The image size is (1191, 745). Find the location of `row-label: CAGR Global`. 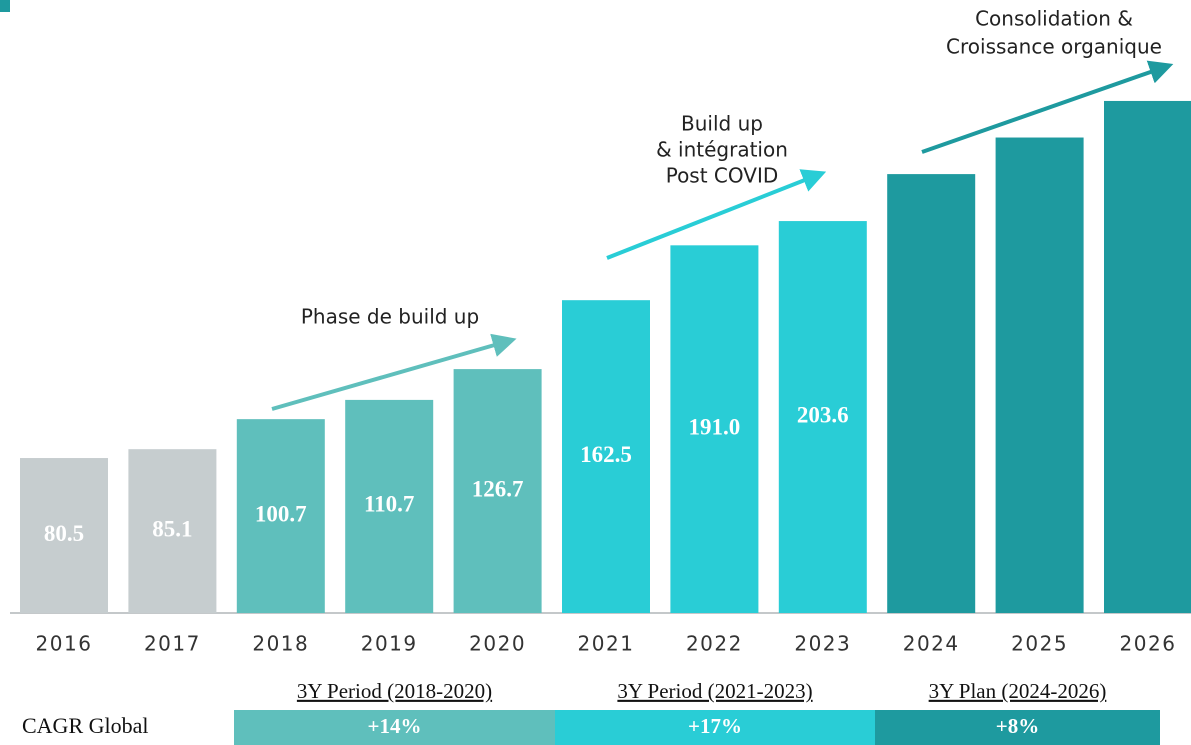

row-label: CAGR Global is located at coordinates (85, 725).